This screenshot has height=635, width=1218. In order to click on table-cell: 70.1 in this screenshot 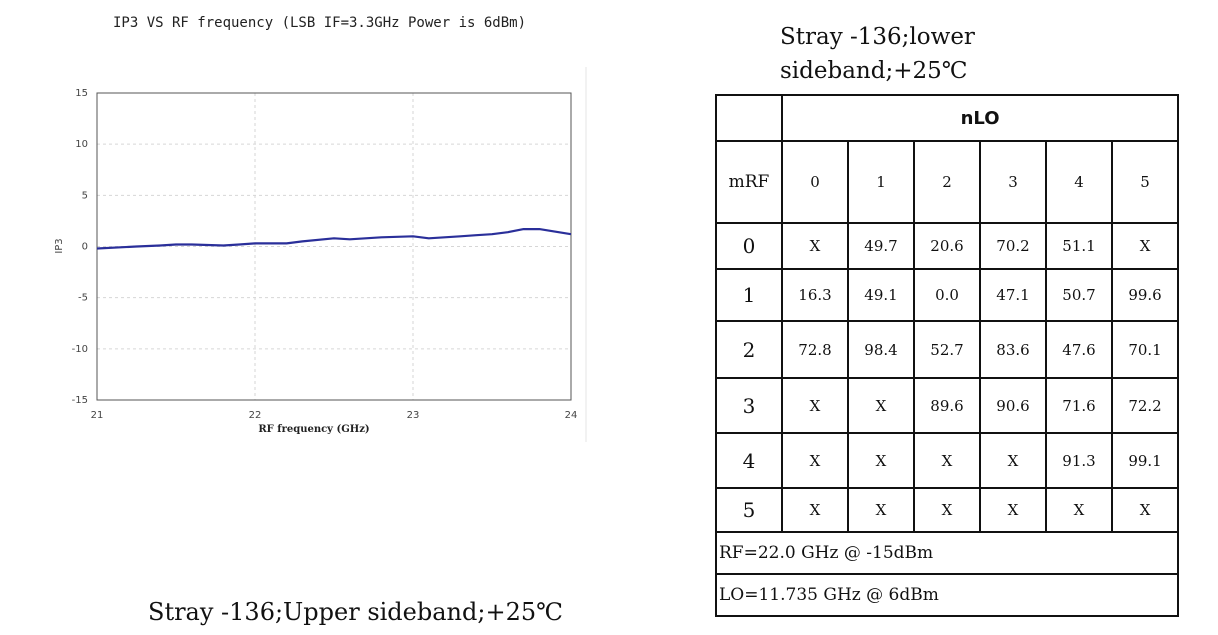, I will do `click(1145, 349)`.